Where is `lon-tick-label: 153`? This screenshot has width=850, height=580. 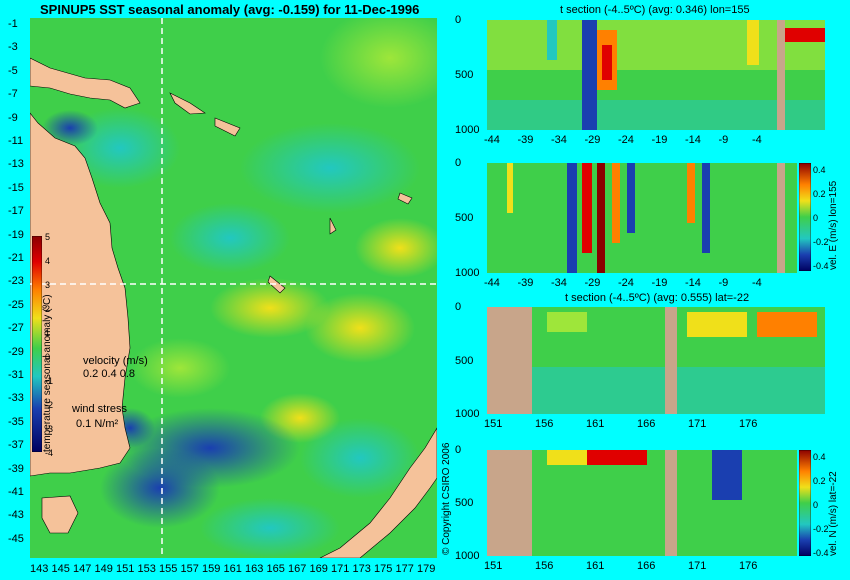 lon-tick-label: 153 is located at coordinates (146, 569).